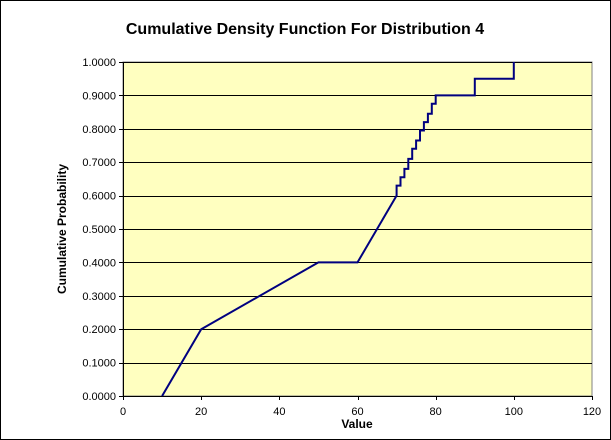  I want to click on x-tick-label: 0, so click(123, 412).